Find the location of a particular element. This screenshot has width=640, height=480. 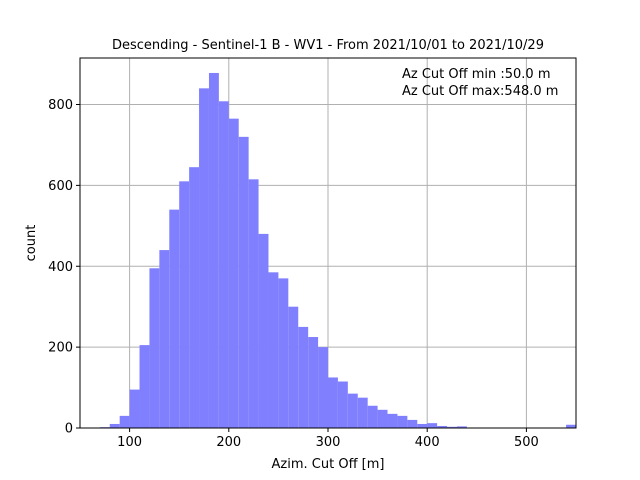

x-tick-label: 100 is located at coordinates (129, 442).